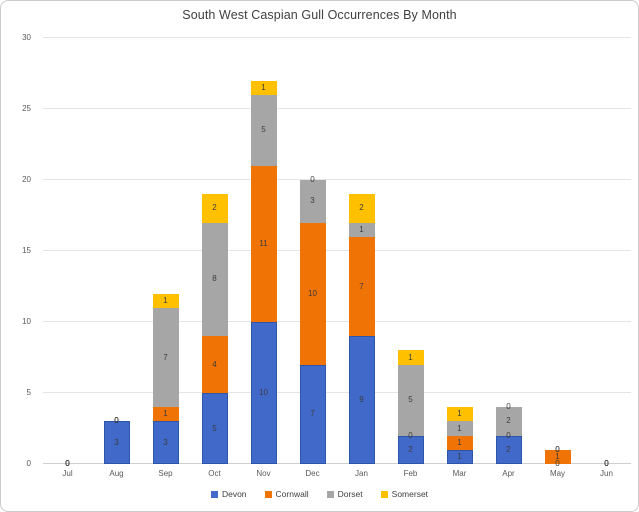  Describe the element at coordinates (165, 473) in the screenshot. I see `x-axis-tick-label-sep: Sep` at that location.